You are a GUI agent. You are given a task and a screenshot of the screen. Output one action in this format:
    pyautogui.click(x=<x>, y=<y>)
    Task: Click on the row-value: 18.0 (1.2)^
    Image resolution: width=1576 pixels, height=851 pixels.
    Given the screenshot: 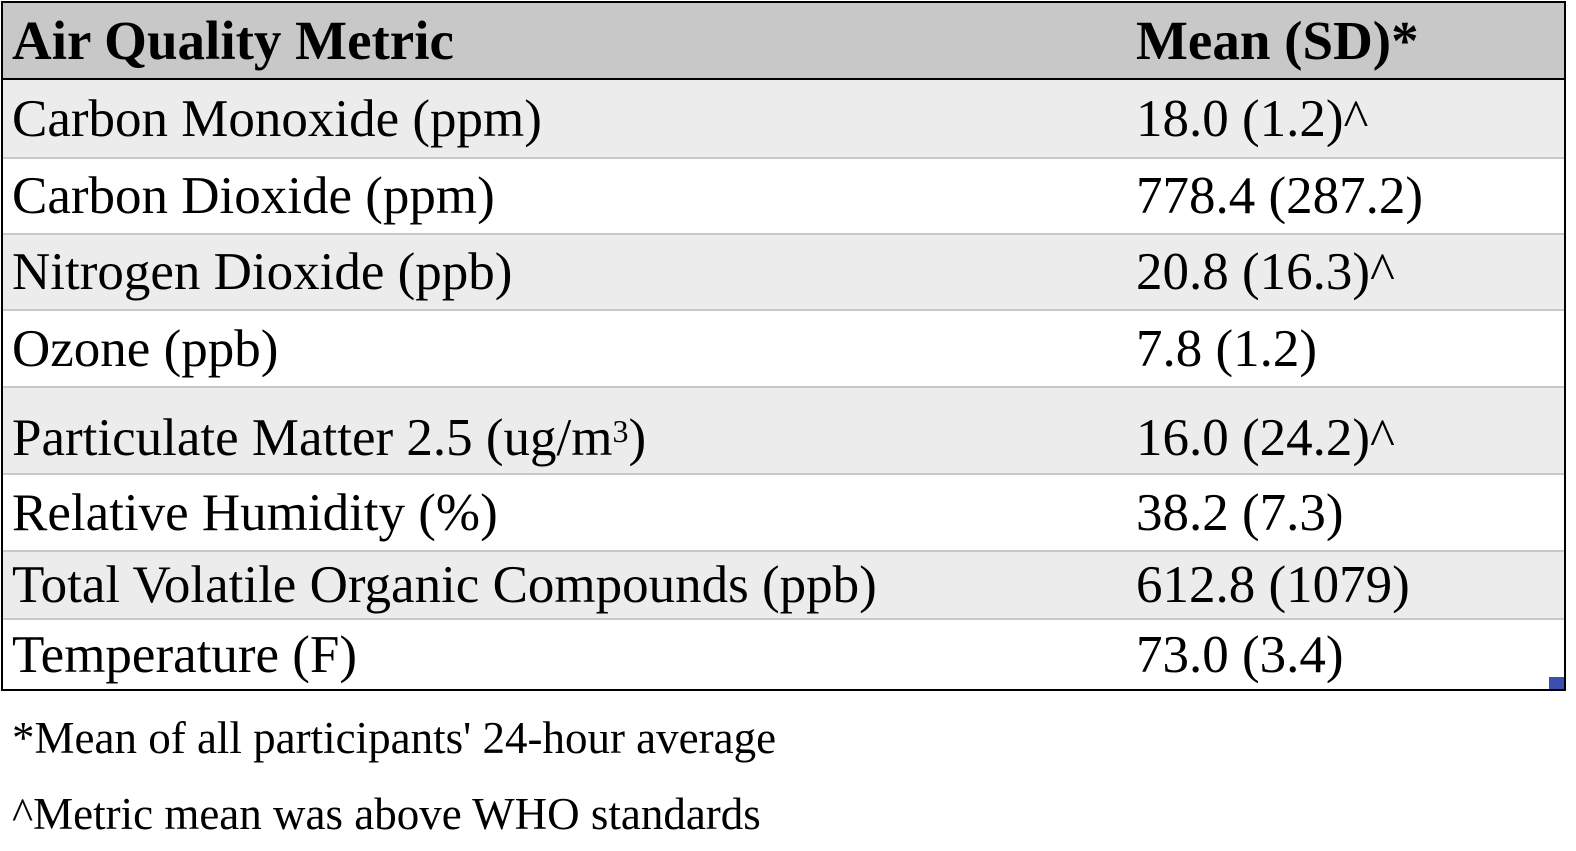 What is the action you would take?
    pyautogui.click(x=1252, y=118)
    